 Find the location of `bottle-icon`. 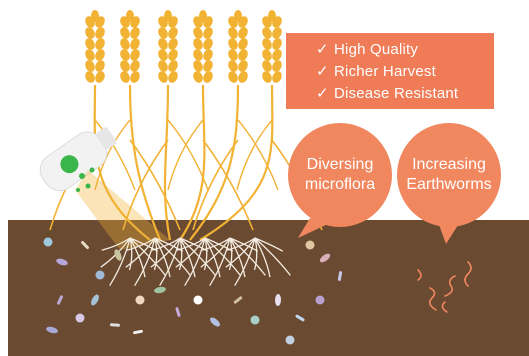

bottle-icon is located at coordinates (104, 188).